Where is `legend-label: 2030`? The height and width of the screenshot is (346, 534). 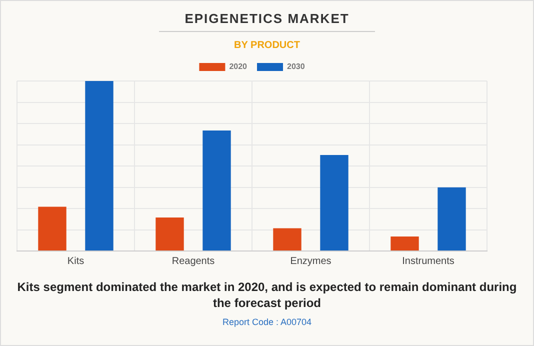 legend-label: 2030 is located at coordinates (296, 67).